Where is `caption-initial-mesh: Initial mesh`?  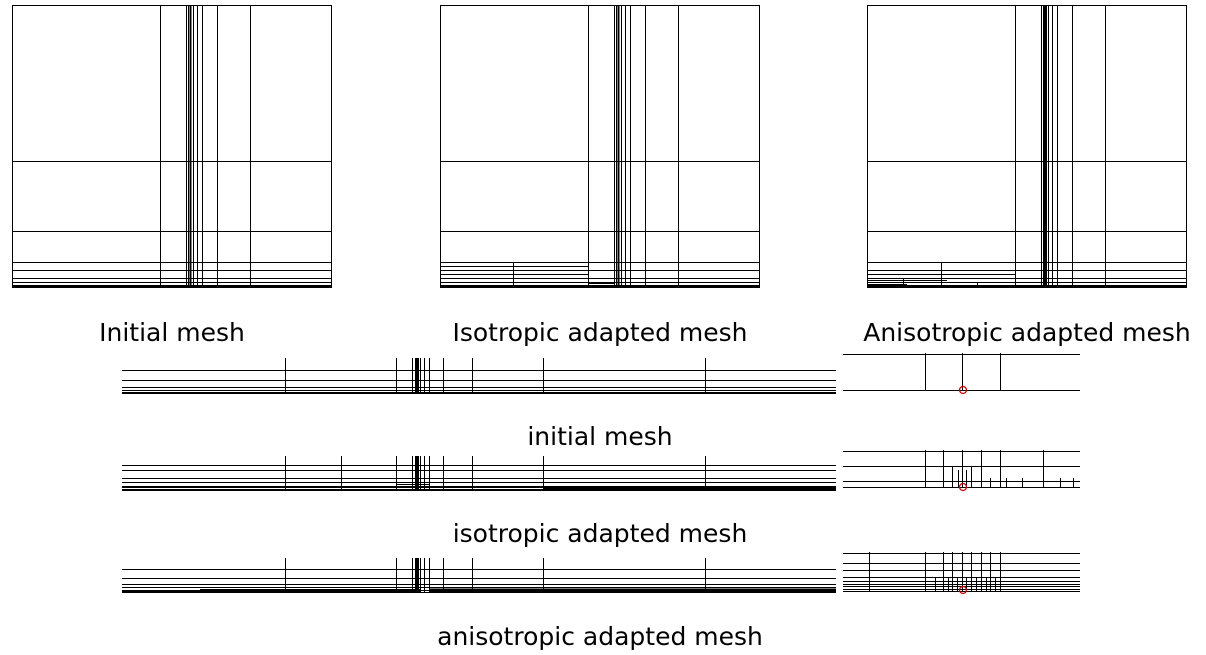
caption-initial-mesh: Initial mesh is located at coordinates (172, 332).